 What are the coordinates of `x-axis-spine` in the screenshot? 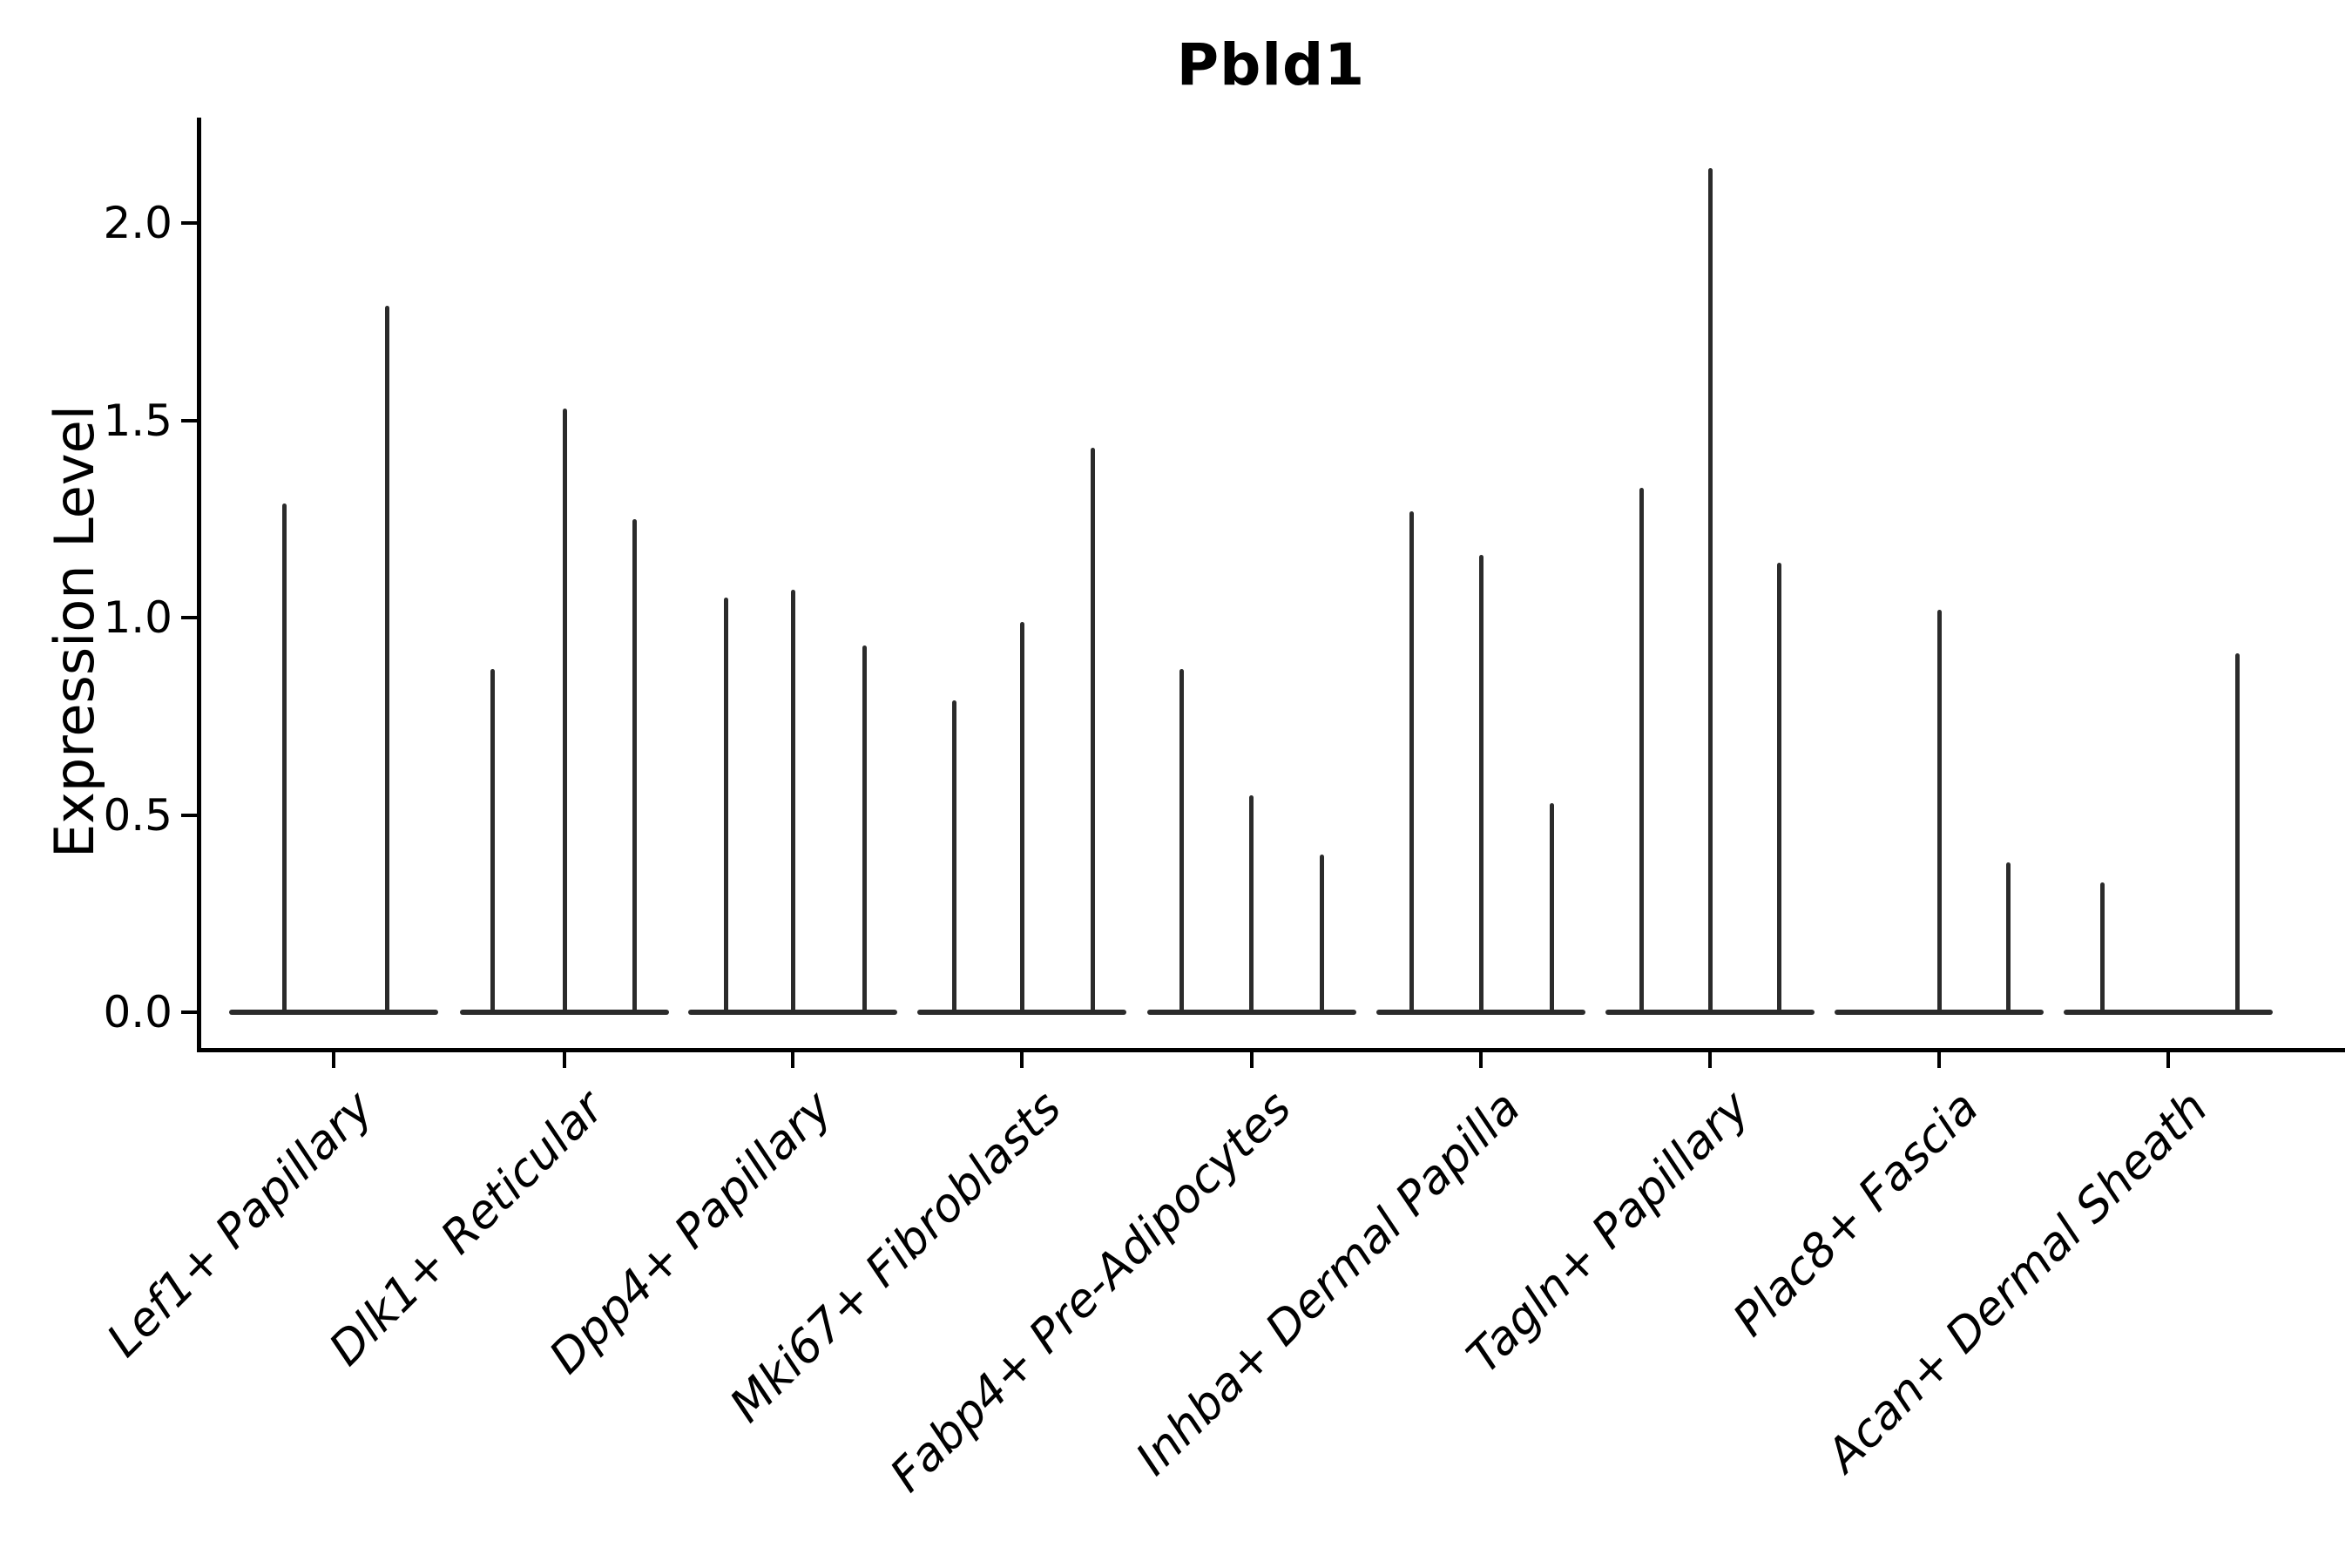 It's located at (1271, 1050).